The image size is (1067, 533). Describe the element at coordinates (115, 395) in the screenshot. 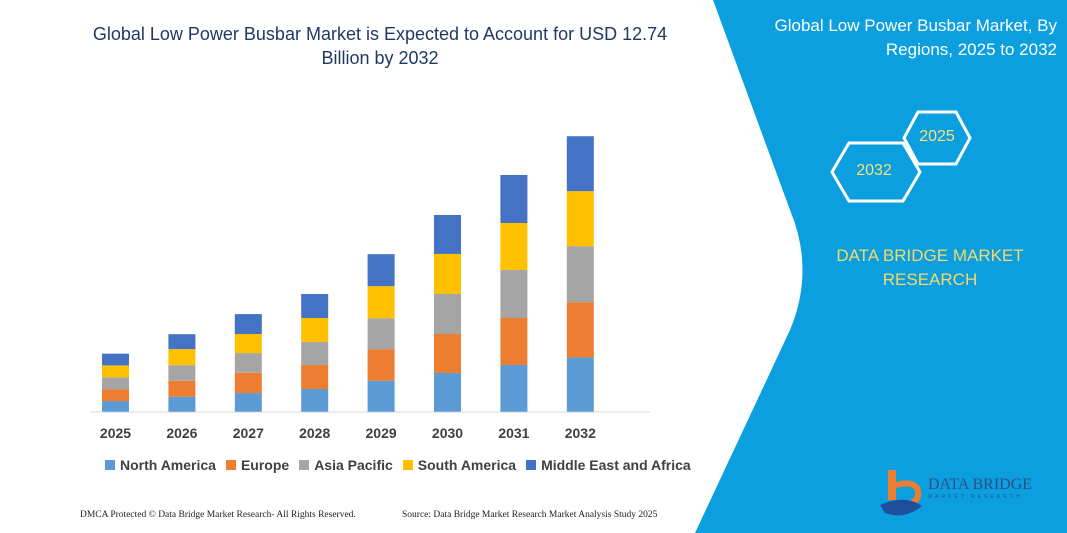

I see `bar-2025-europe` at that location.